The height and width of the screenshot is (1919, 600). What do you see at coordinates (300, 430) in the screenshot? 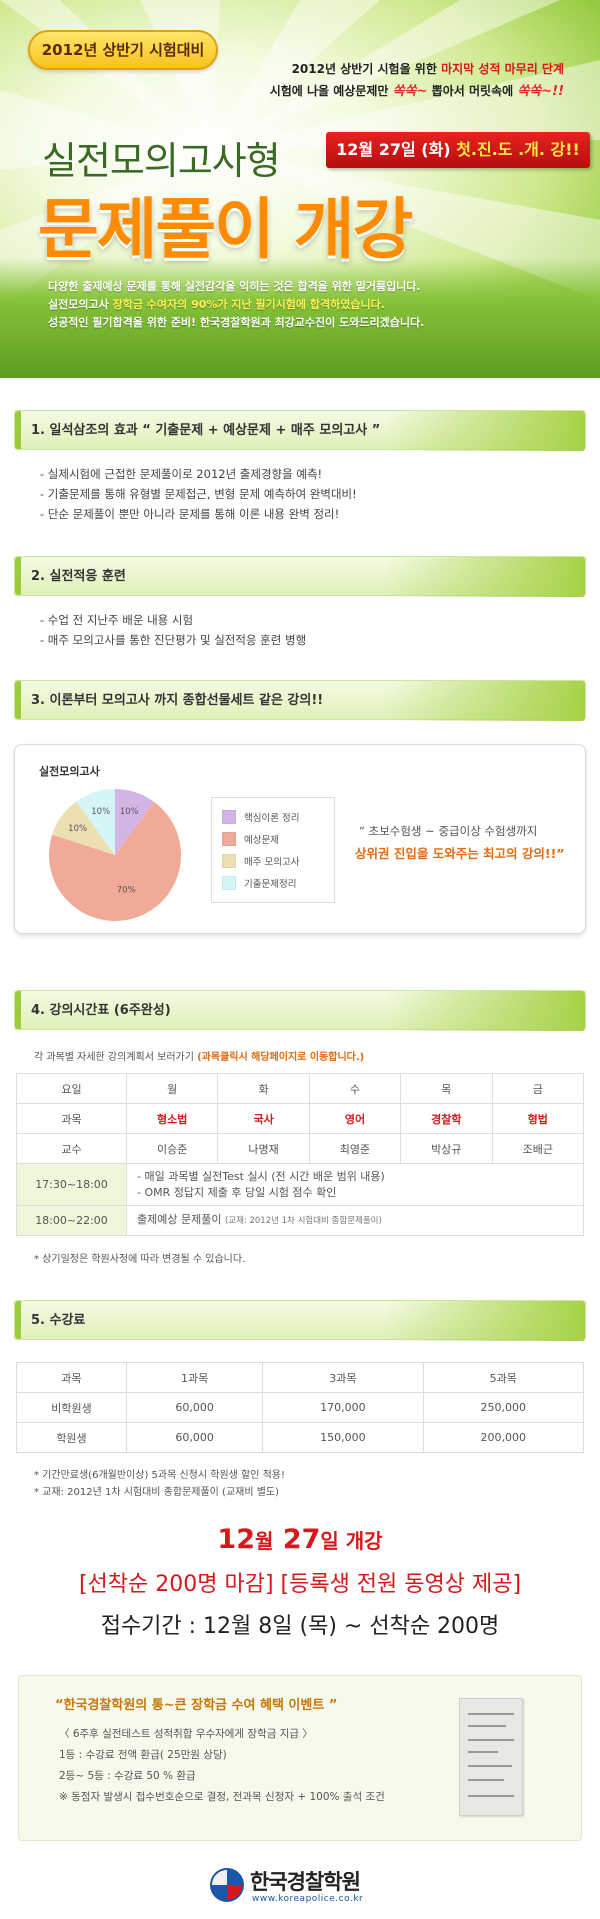
I see `section-1-header: 1. 일석삼조의 효과 “ 기출문제 + 예상문제 + 매주 모의고사 ”` at bounding box center [300, 430].